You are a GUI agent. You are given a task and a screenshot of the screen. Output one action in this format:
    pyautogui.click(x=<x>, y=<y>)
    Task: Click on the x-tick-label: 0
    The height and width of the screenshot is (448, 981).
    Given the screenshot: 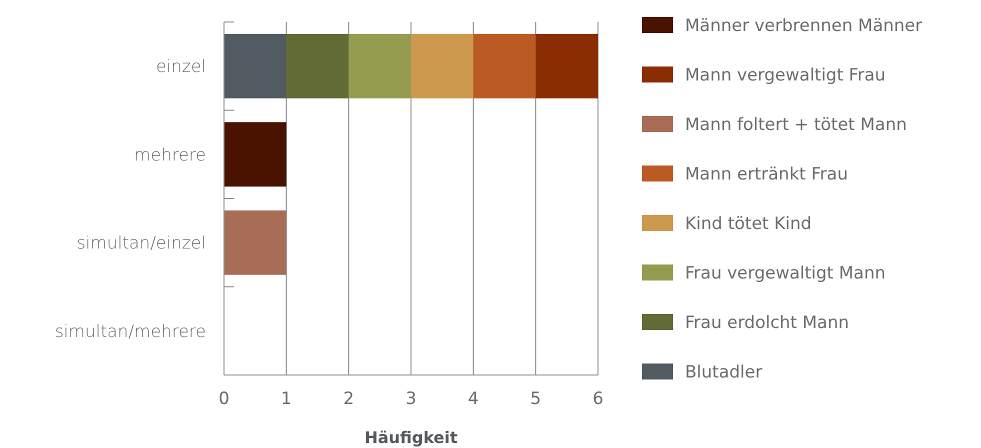 What is the action you would take?
    pyautogui.click(x=224, y=399)
    